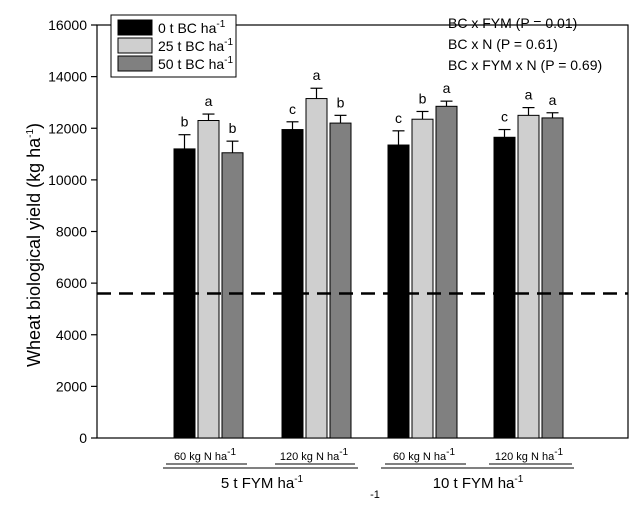 Image resolution: width=640 pixels, height=506 pixels. Describe the element at coordinates (67, 77) in the screenshot. I see `y-tick-label-7: 14000` at that location.